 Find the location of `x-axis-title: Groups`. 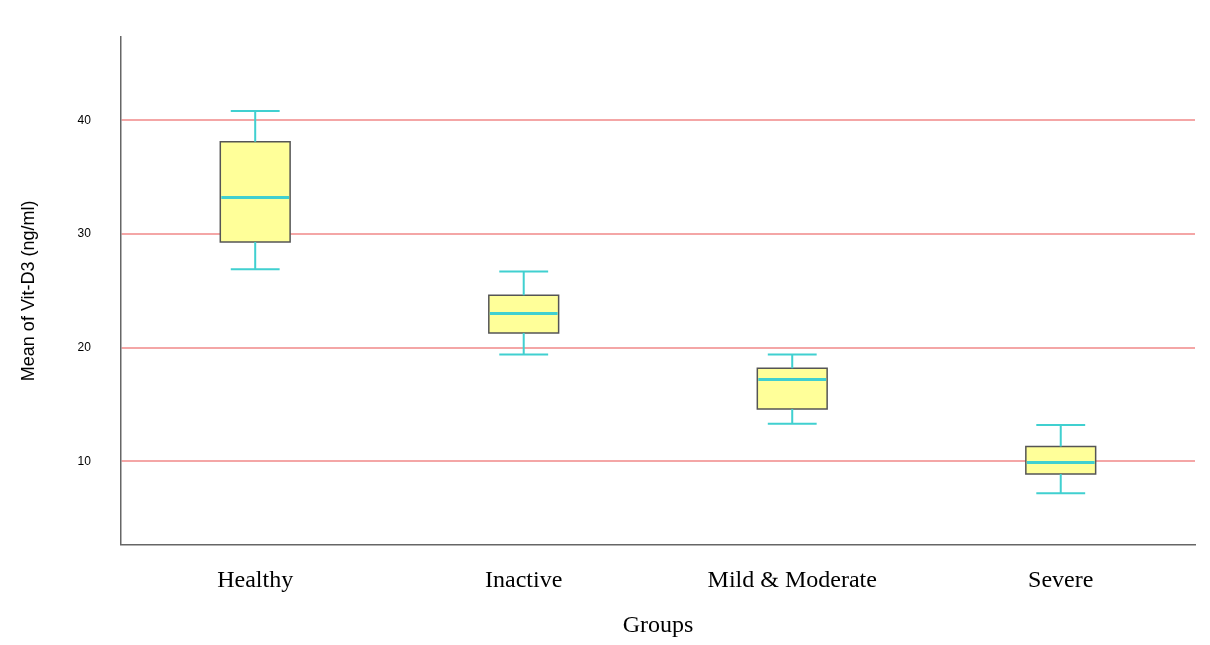

x-axis-title: Groups is located at coordinates (658, 623).